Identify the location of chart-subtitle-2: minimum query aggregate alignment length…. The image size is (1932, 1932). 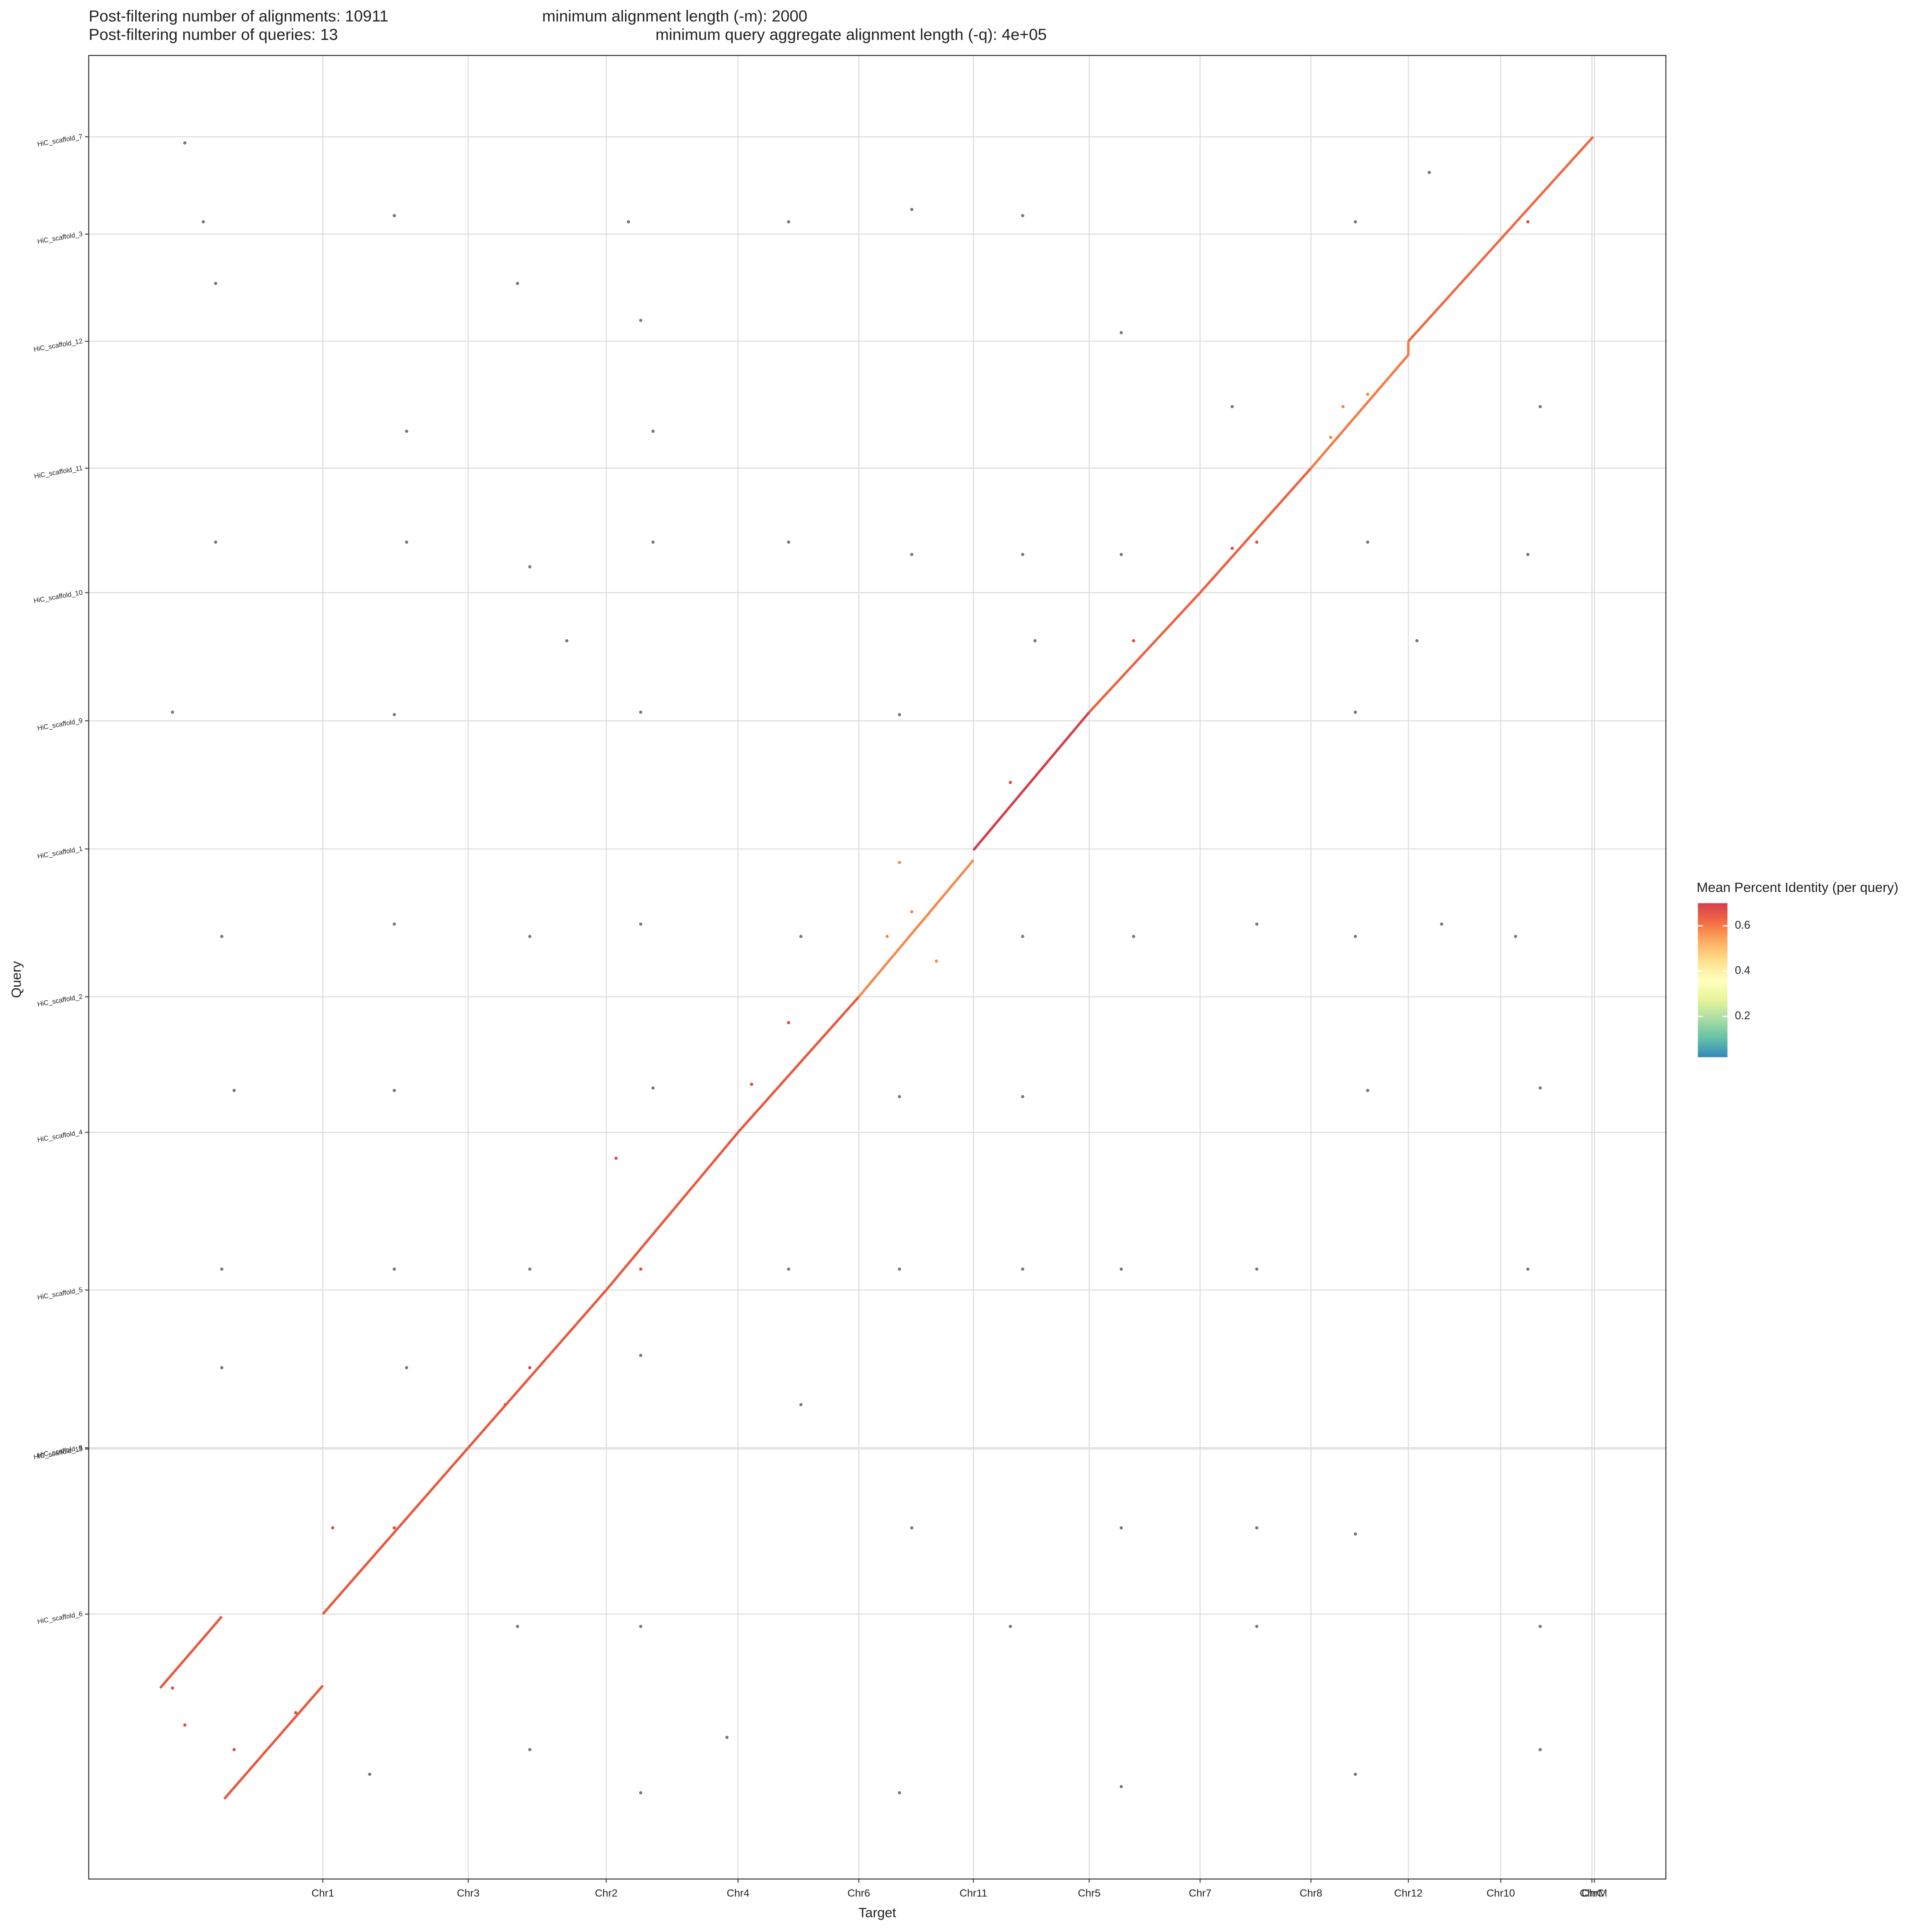
(852, 34).